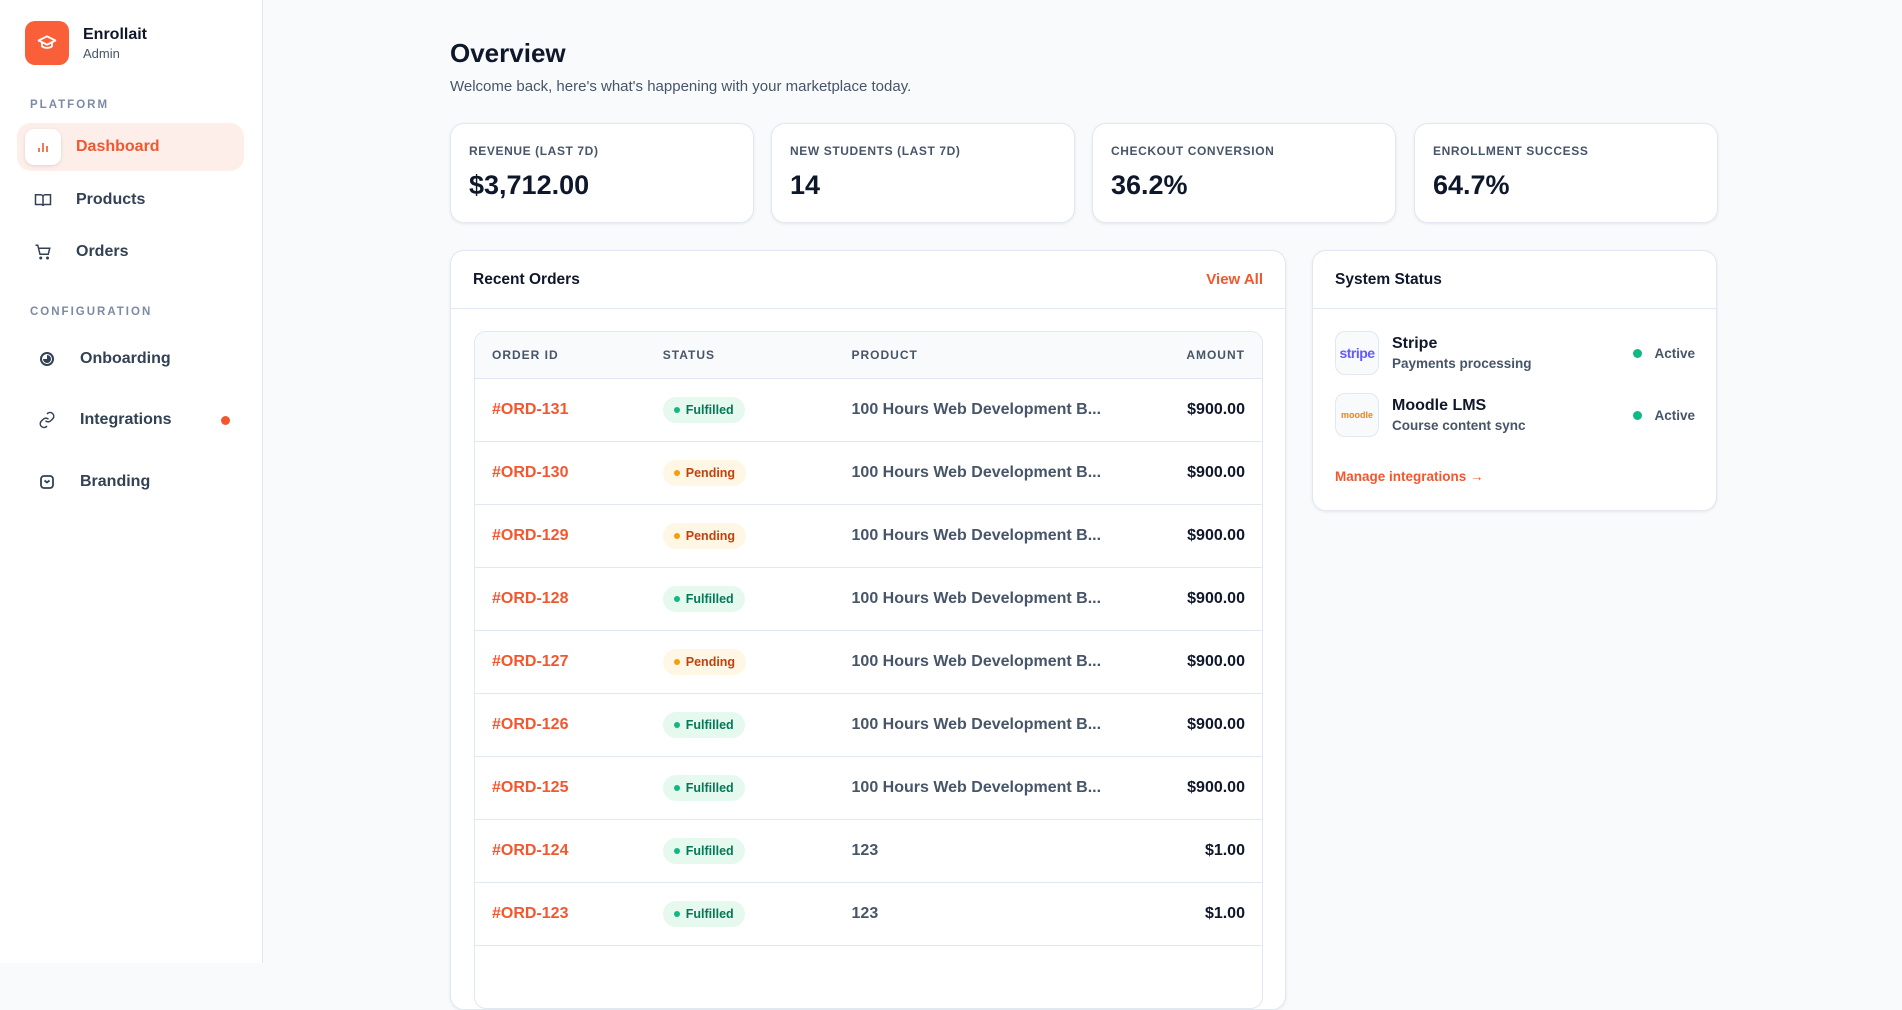 The height and width of the screenshot is (1010, 1902). What do you see at coordinates (130, 420) in the screenshot?
I see `sidebar-item-integrations: Integrations` at bounding box center [130, 420].